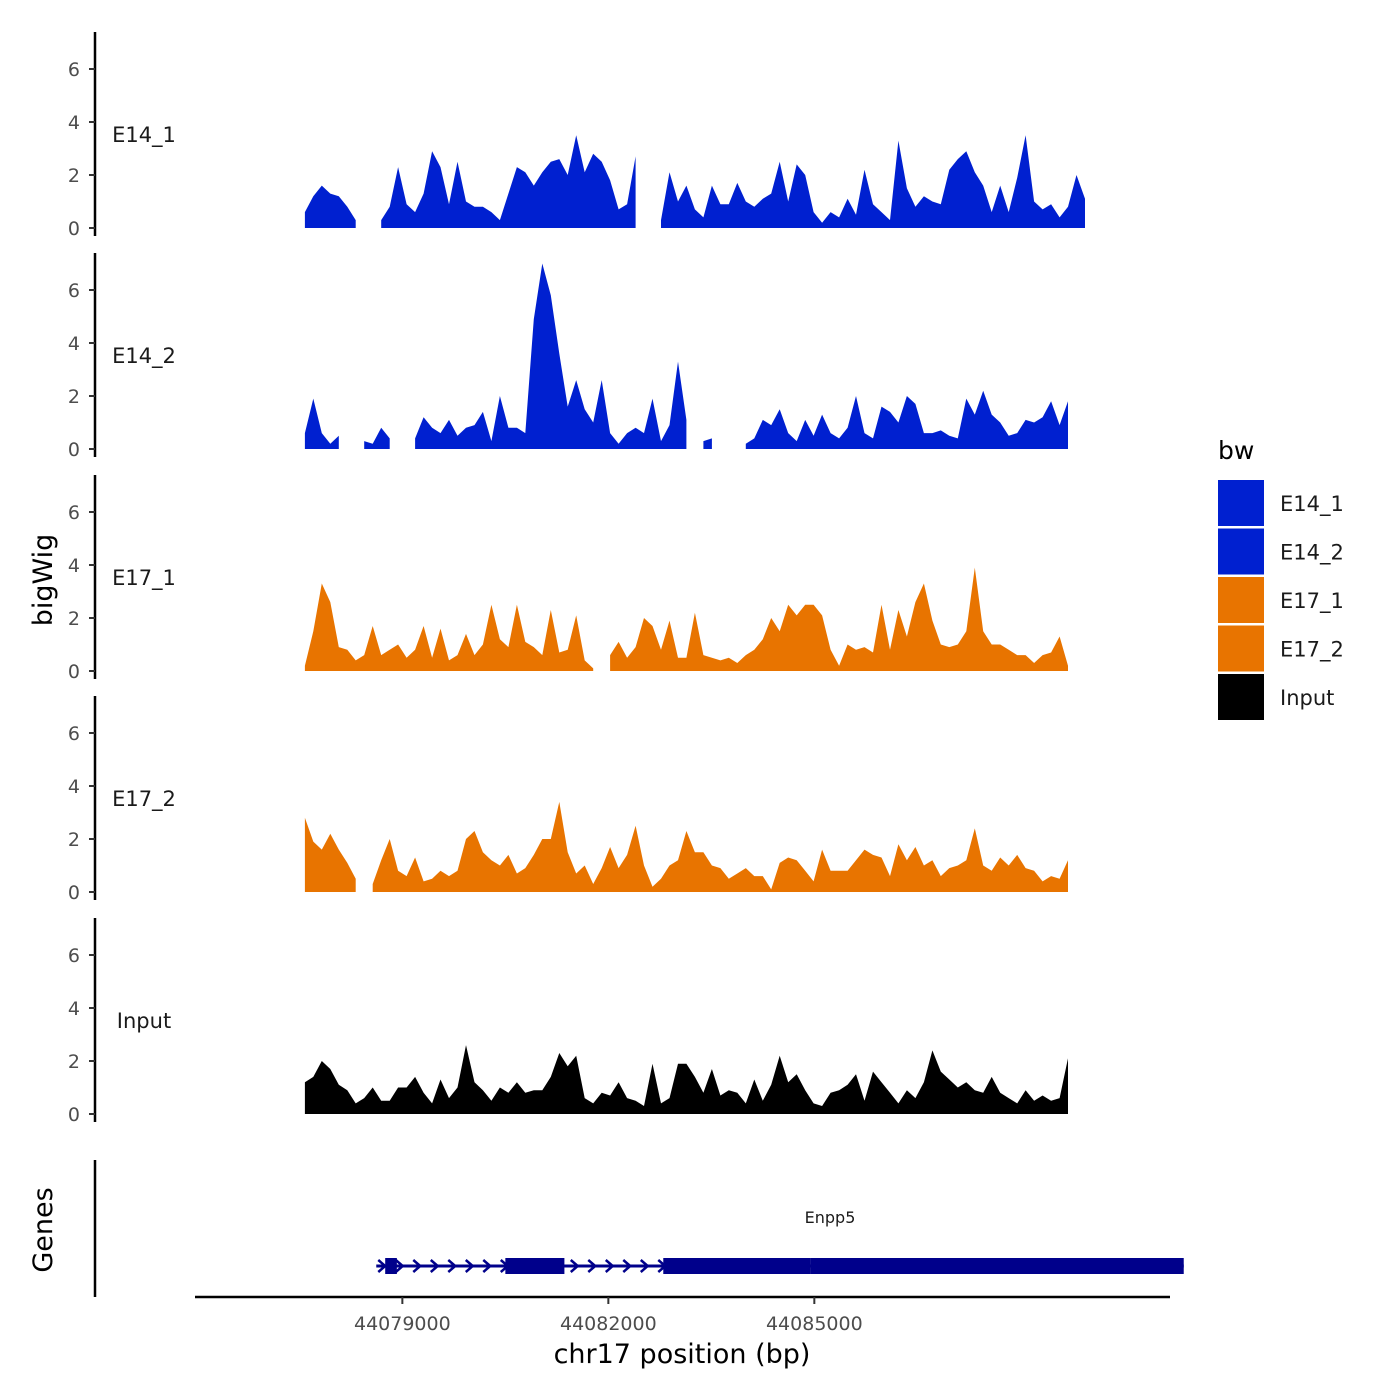  Describe the element at coordinates (1236, 450) in the screenshot. I see `legend-title: bw` at that location.